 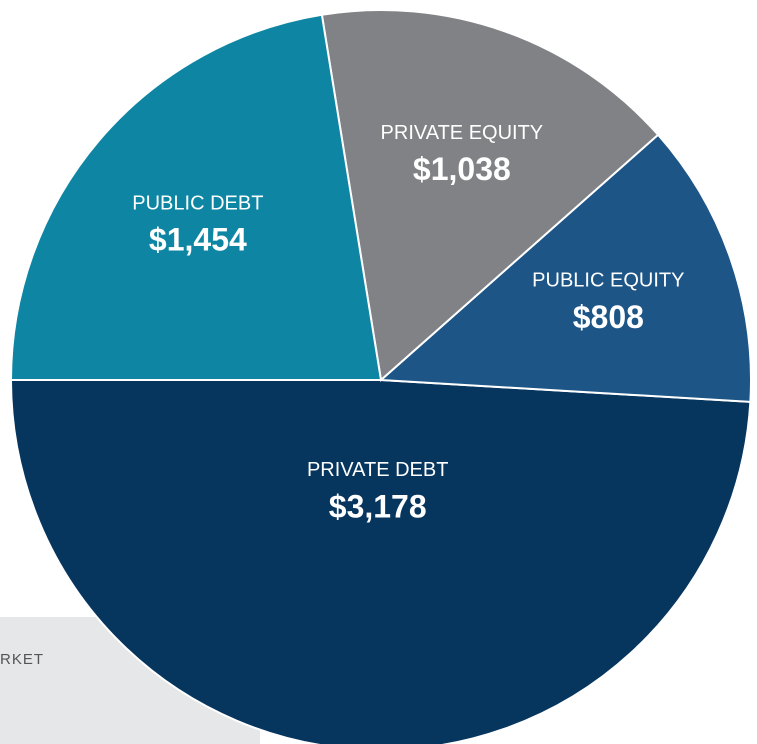 I want to click on slice-label: PUBLIC DEBT, so click(x=197, y=203).